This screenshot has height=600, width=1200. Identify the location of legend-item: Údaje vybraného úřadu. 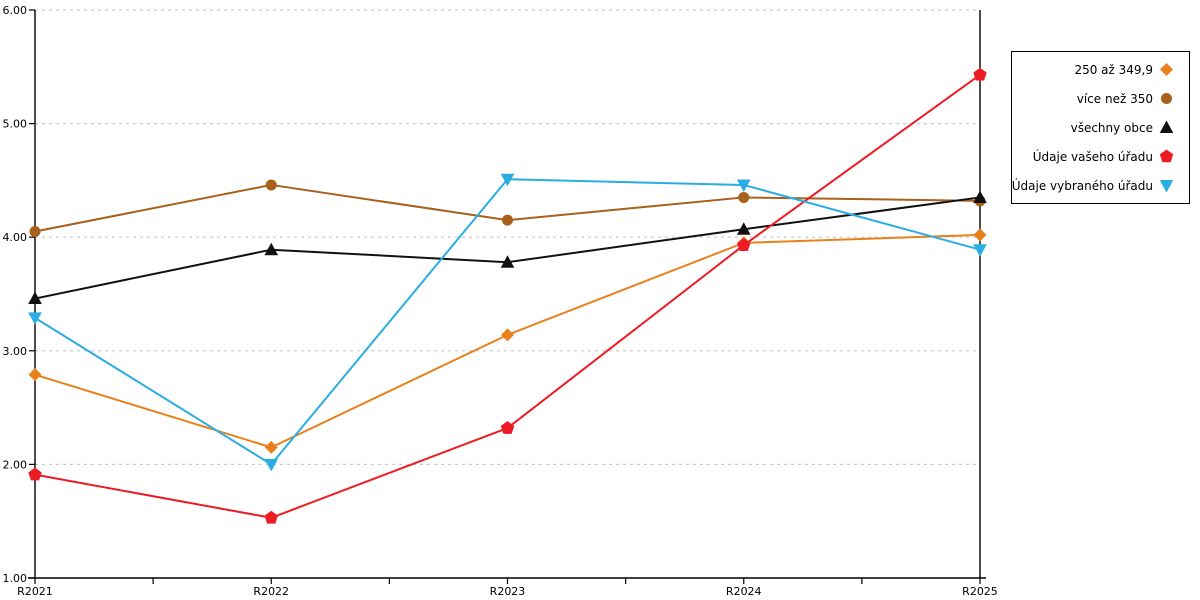
(1100, 185).